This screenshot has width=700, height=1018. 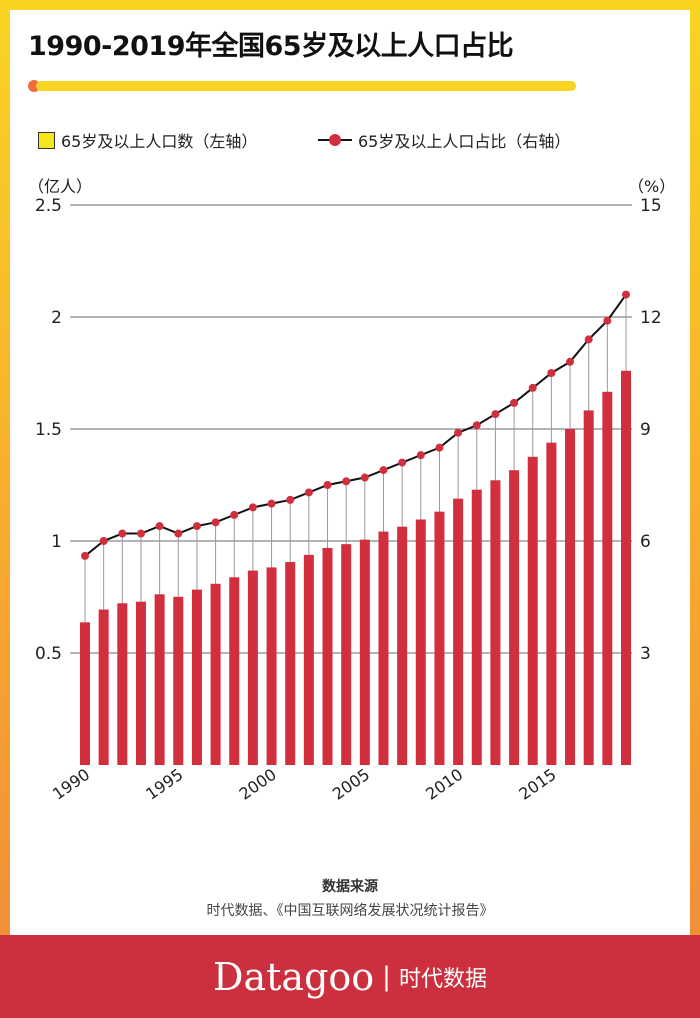 I want to click on share-point-2005, so click(x=364, y=477).